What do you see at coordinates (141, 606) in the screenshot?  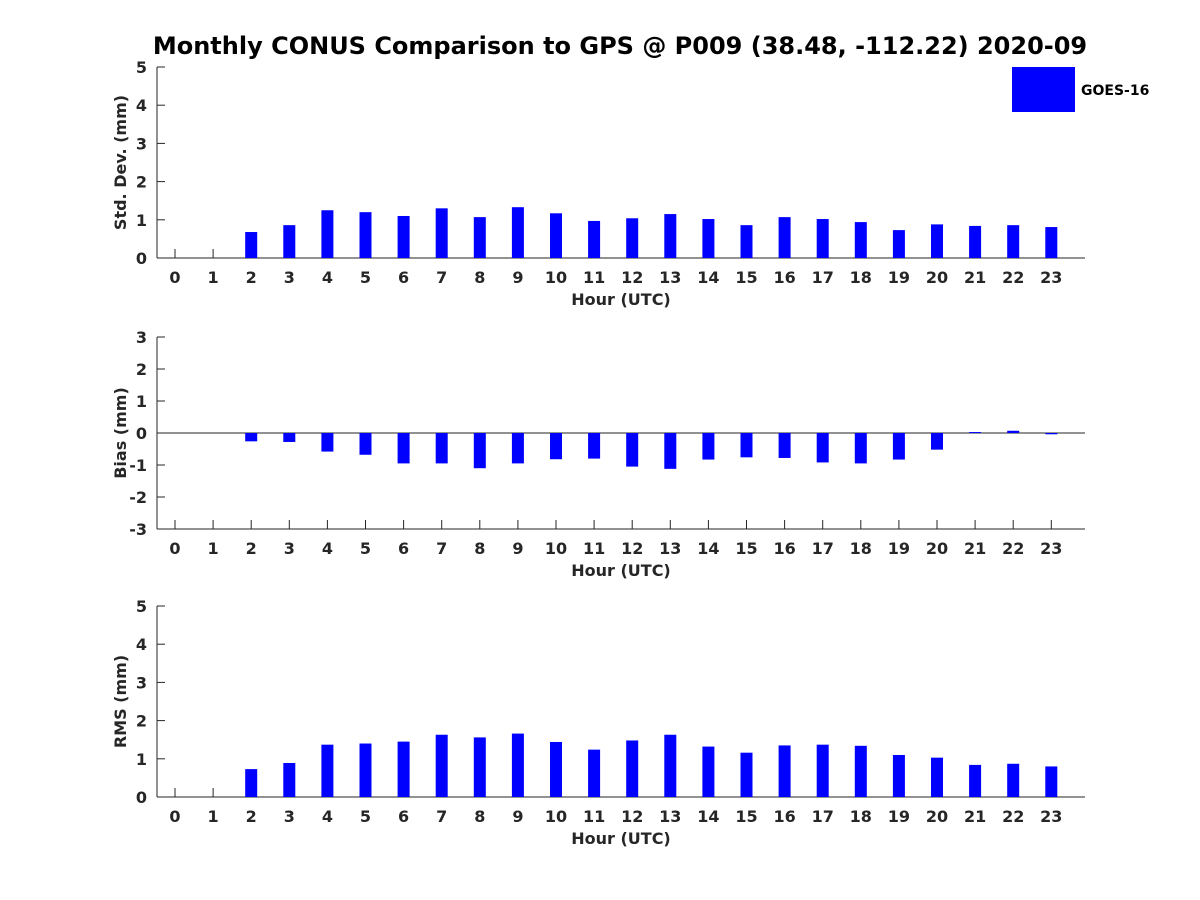 I see `y-tick-label: 5` at bounding box center [141, 606].